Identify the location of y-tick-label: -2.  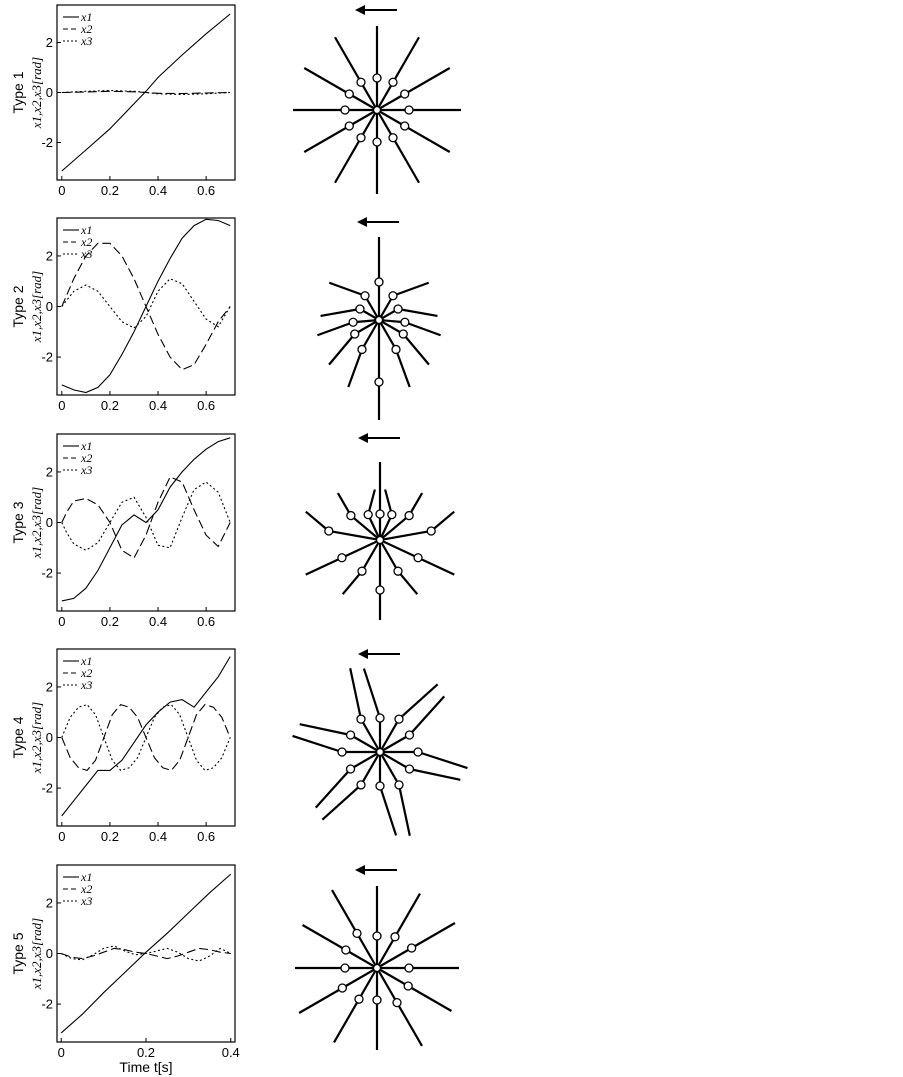
(47, 142).